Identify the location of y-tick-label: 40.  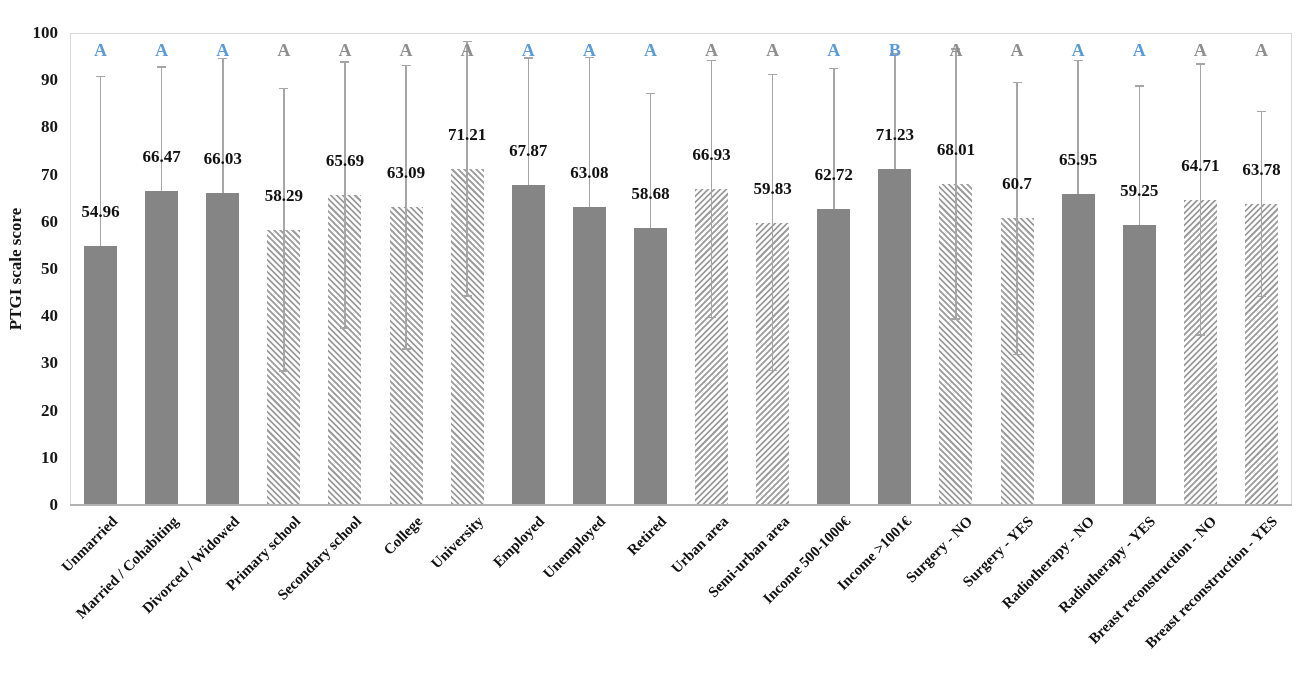
(49, 316).